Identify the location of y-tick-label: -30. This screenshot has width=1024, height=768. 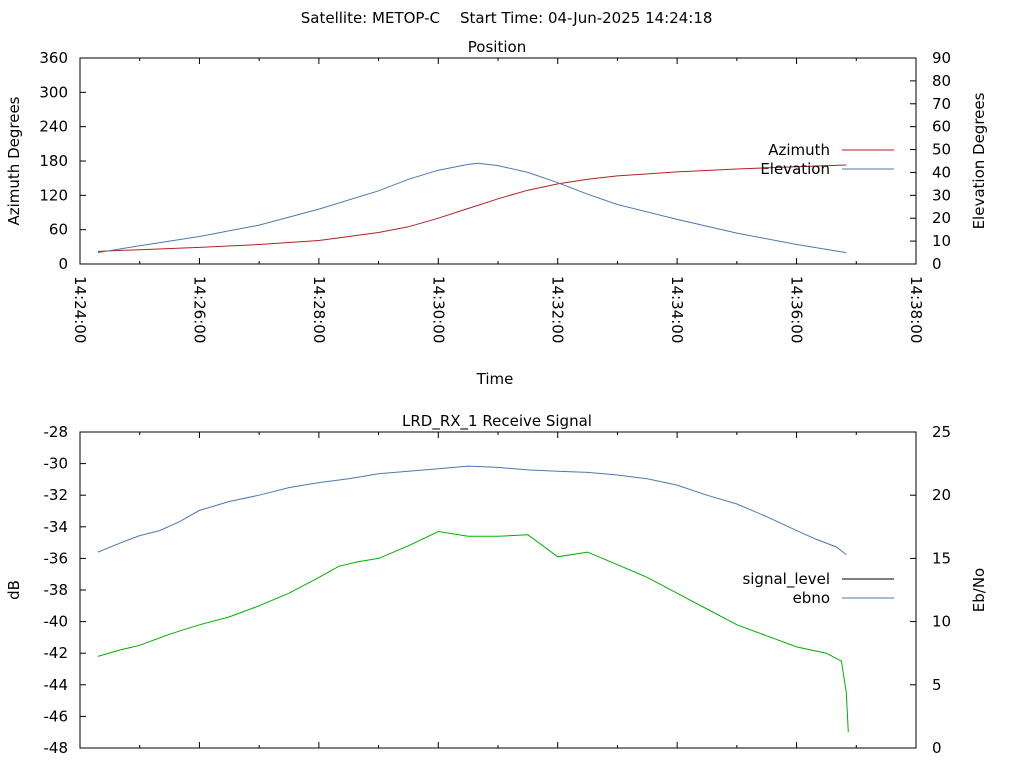
(56, 464).